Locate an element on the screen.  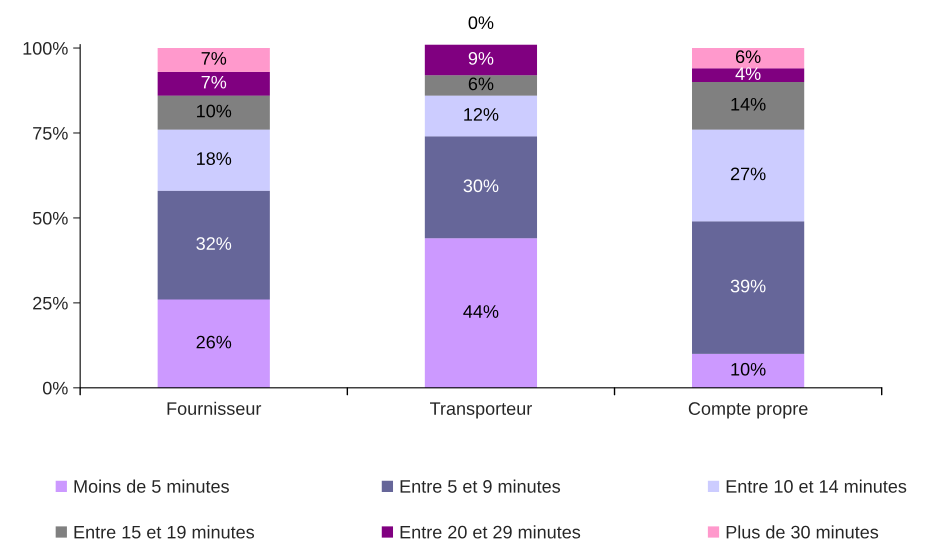
data-label: 26% is located at coordinates (214, 342).